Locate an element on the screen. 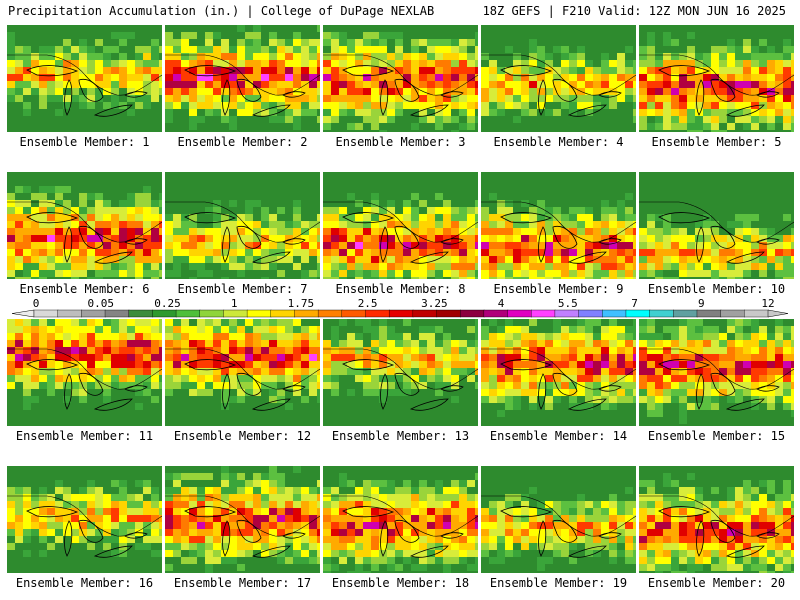  panel-label: Ensemble Member: 19 is located at coordinates (558, 583).